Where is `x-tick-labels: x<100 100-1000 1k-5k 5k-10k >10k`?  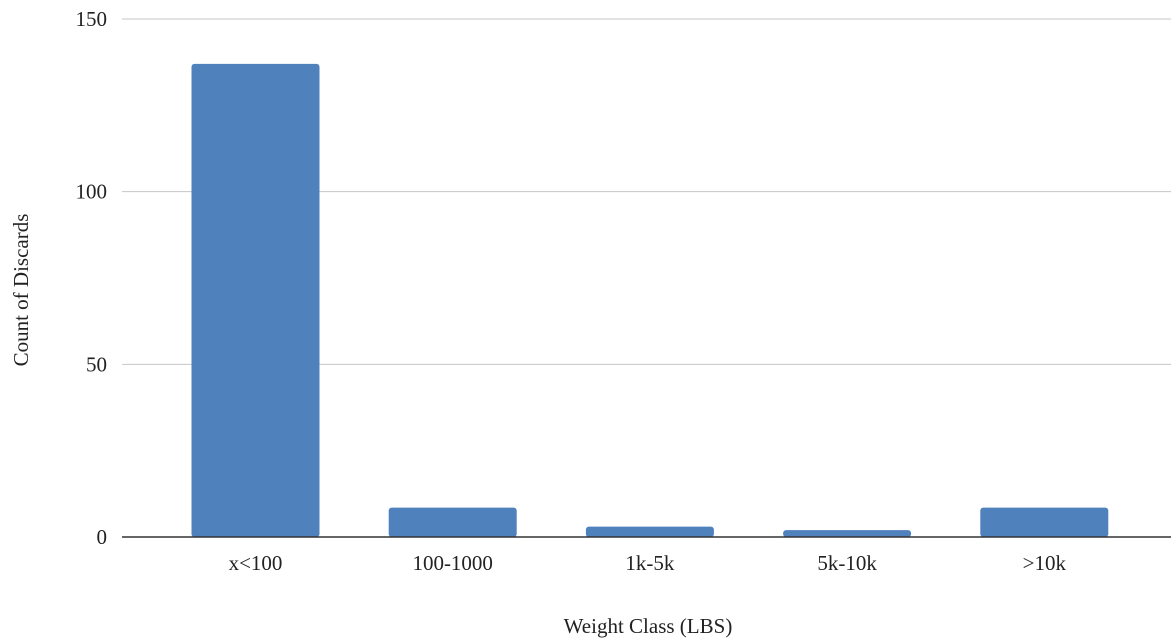
x-tick-labels: x<100 100-1000 1k-5k 5k-10k >10k is located at coordinates (648, 563).